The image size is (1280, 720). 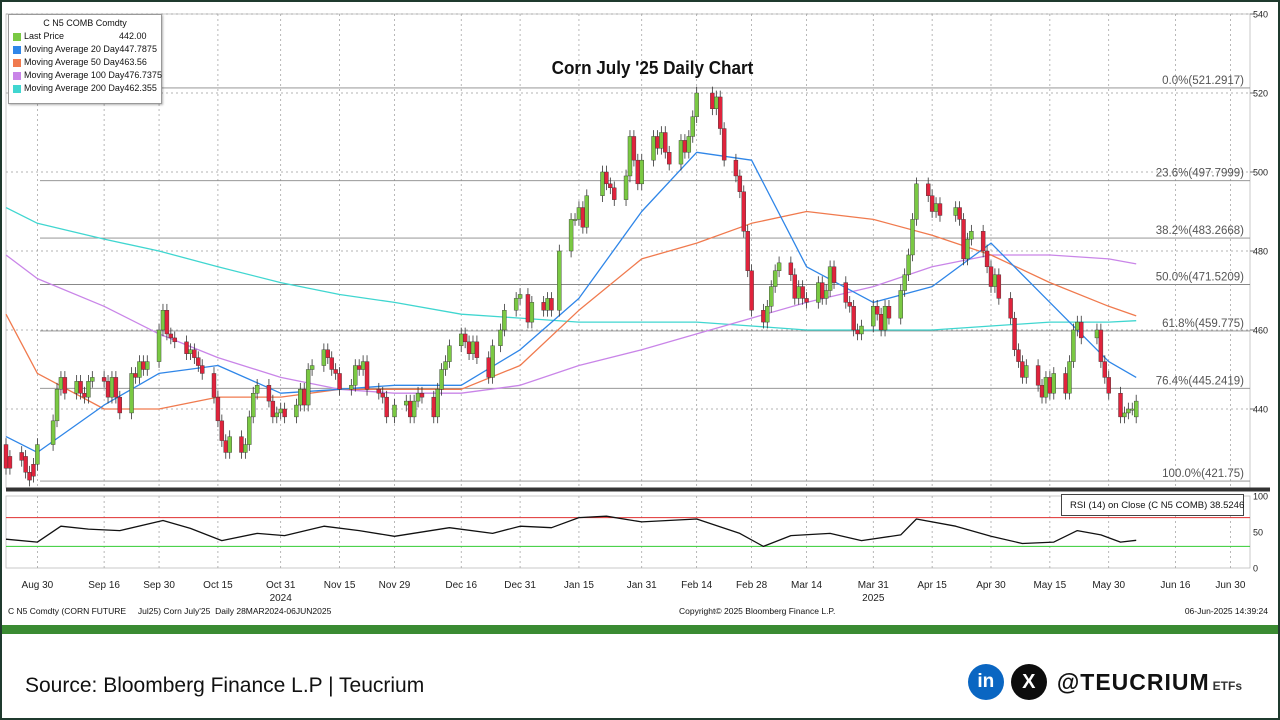 What do you see at coordinates (1260, 252) in the screenshot?
I see `y-tick-label: 480` at bounding box center [1260, 252].